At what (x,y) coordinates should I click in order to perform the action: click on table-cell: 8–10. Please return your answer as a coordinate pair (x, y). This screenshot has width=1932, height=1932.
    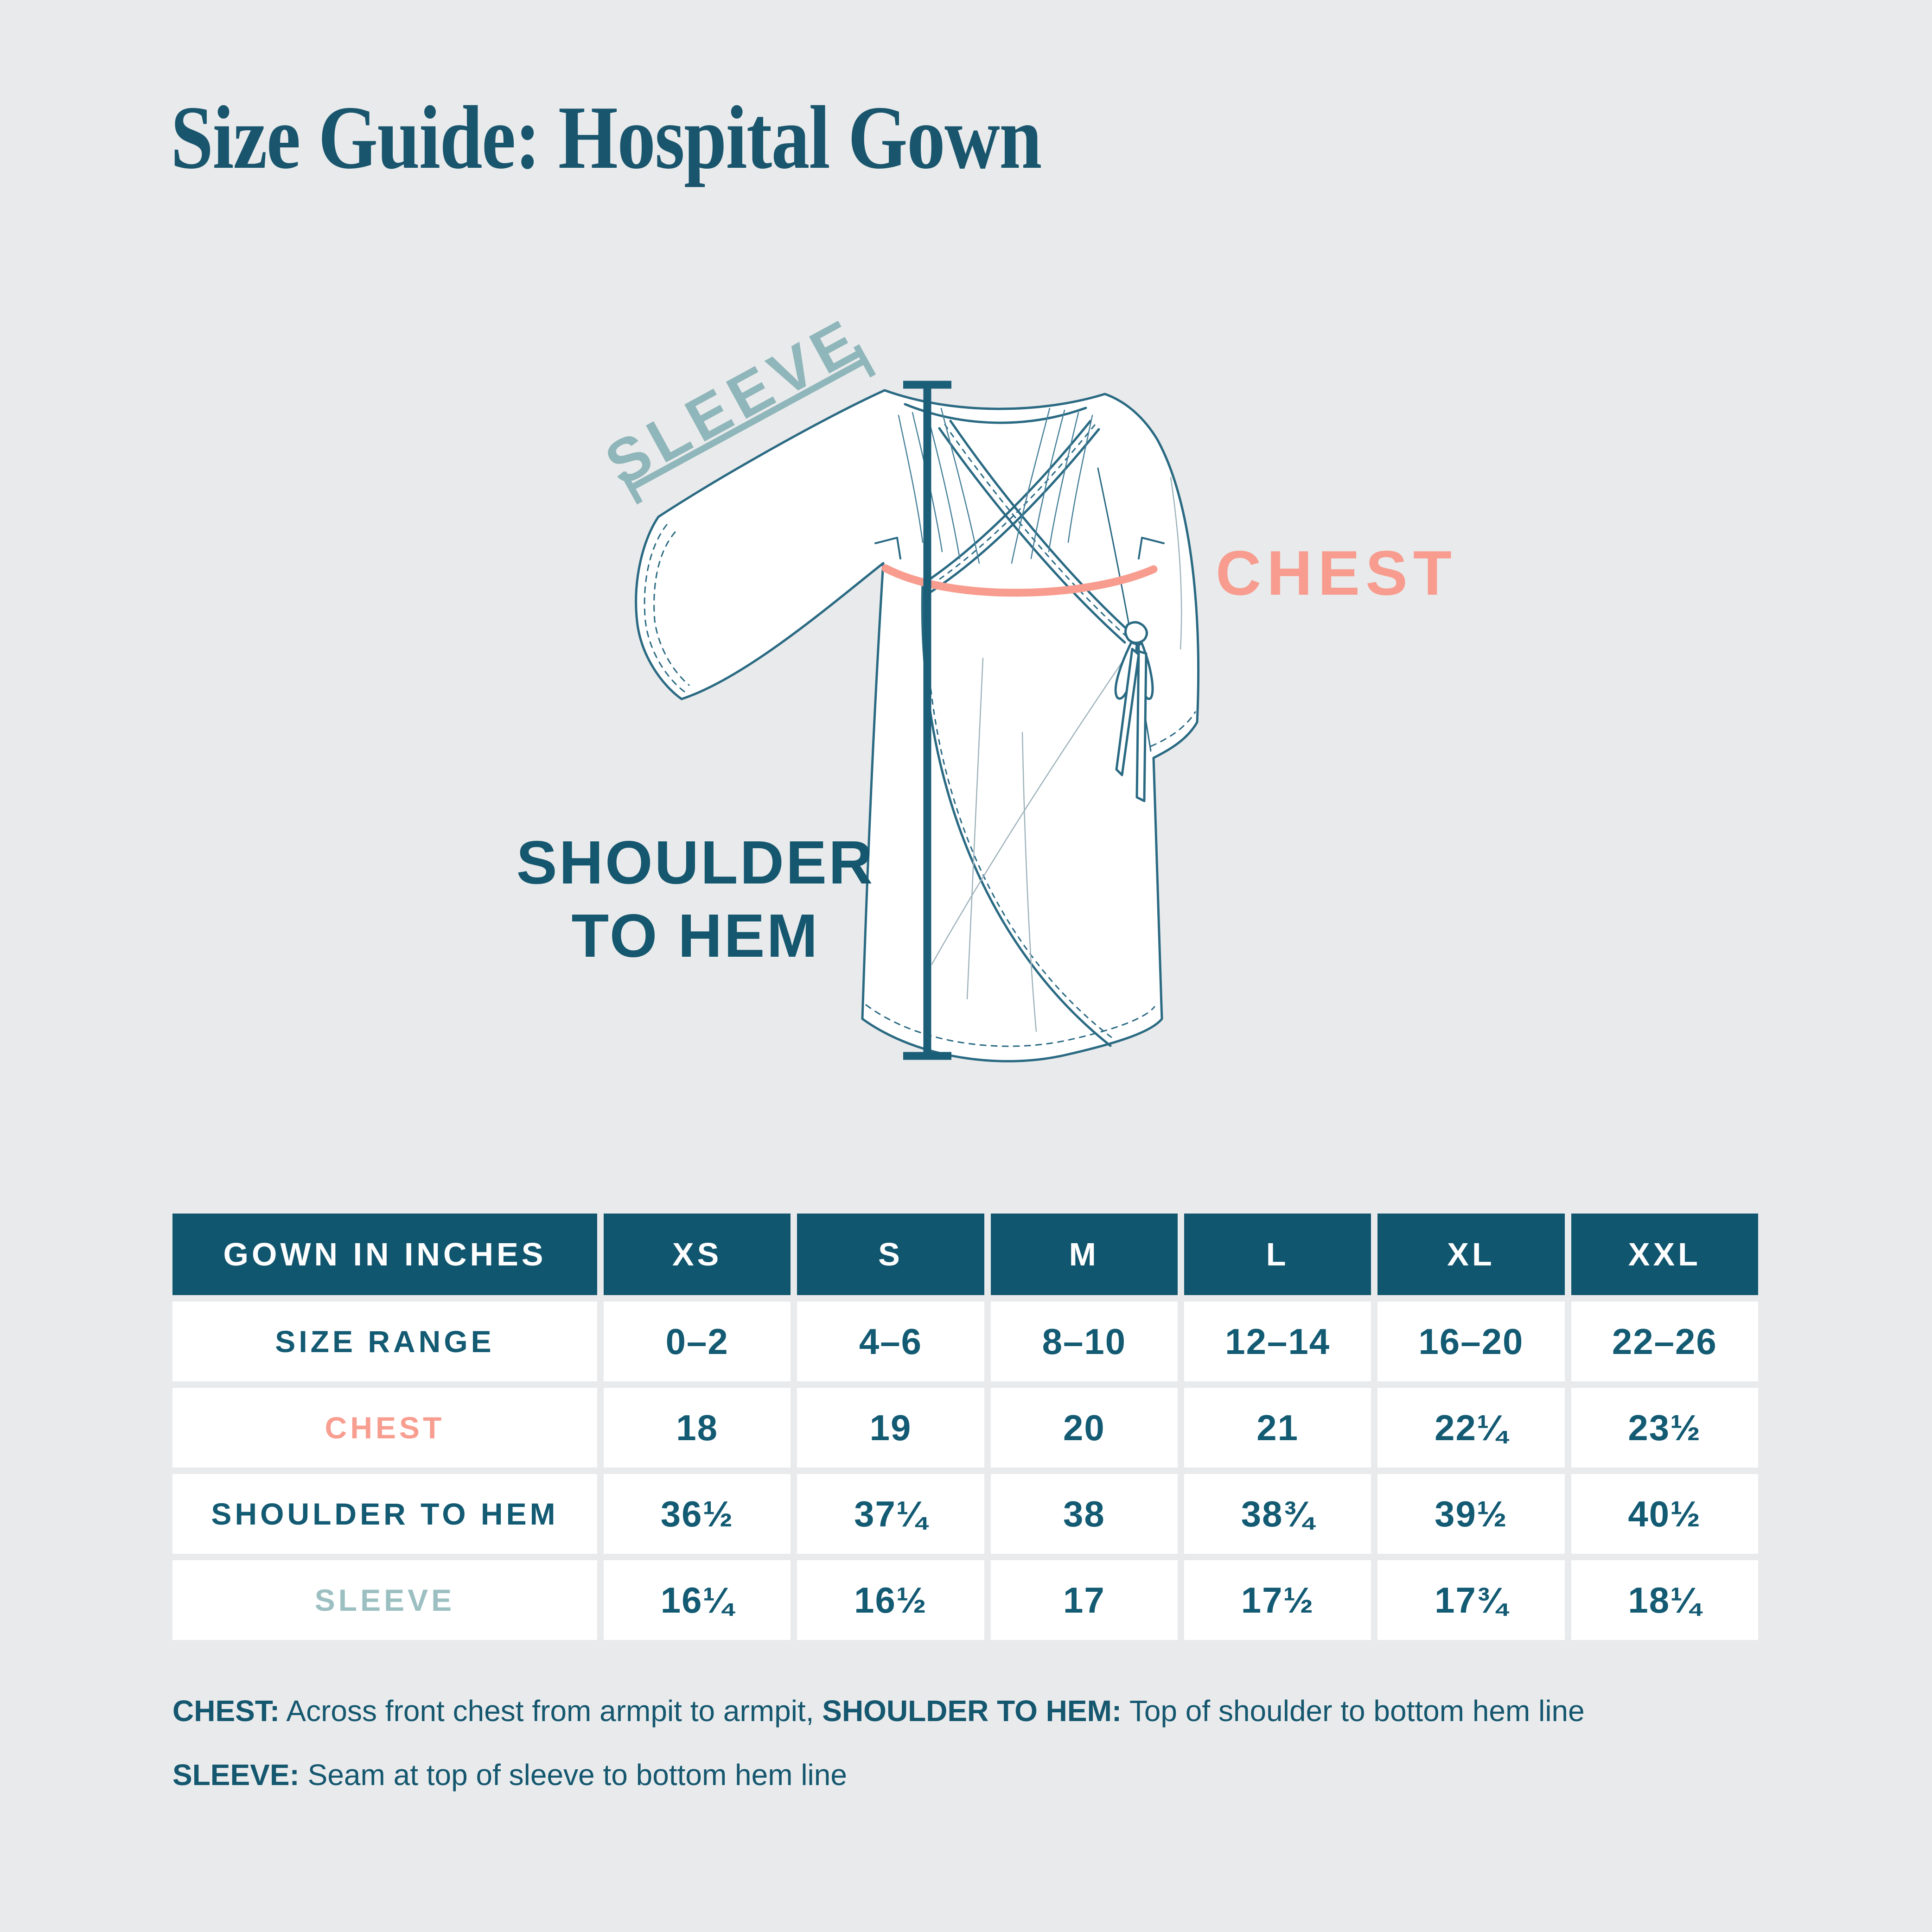
    Looking at the image, I should click on (1084, 1341).